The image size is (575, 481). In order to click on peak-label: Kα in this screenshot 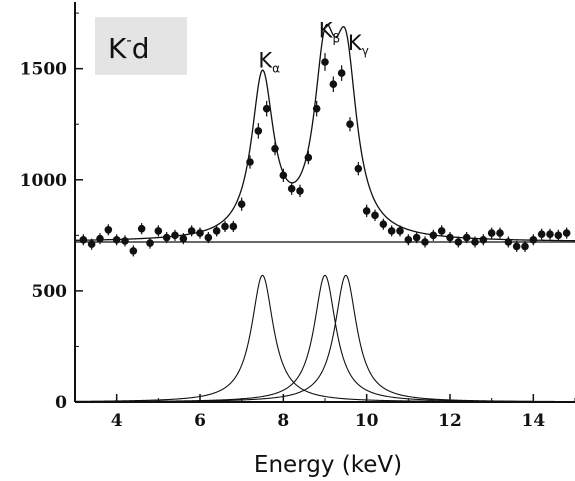, I will do `click(269, 62)`.